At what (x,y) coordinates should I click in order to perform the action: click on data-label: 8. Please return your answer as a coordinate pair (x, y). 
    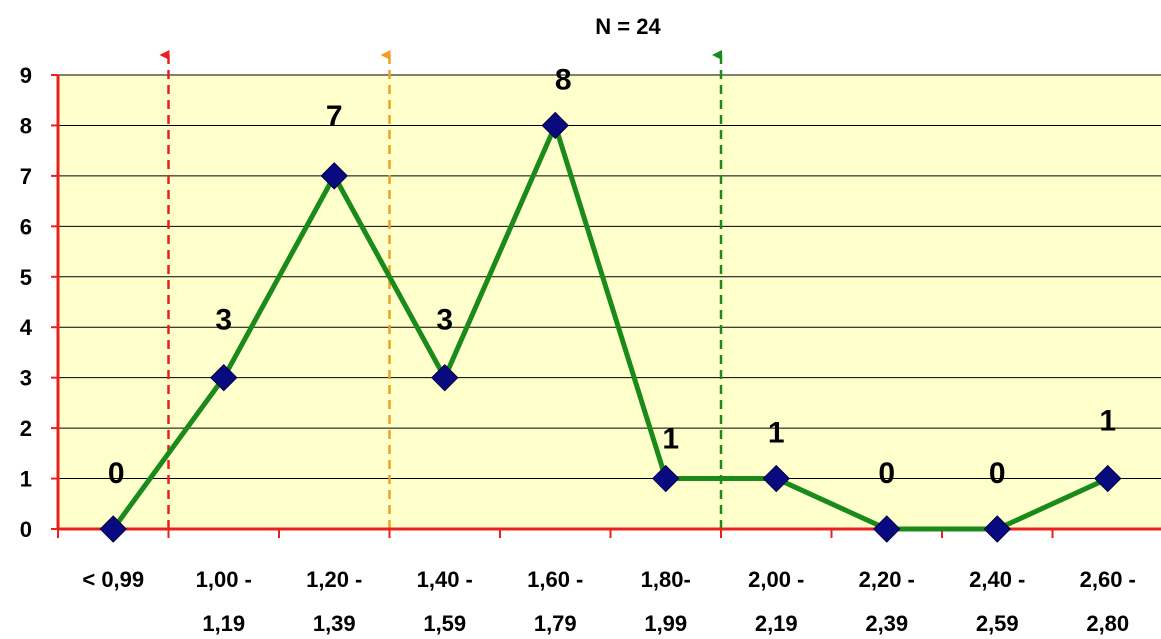
    Looking at the image, I should click on (563, 79).